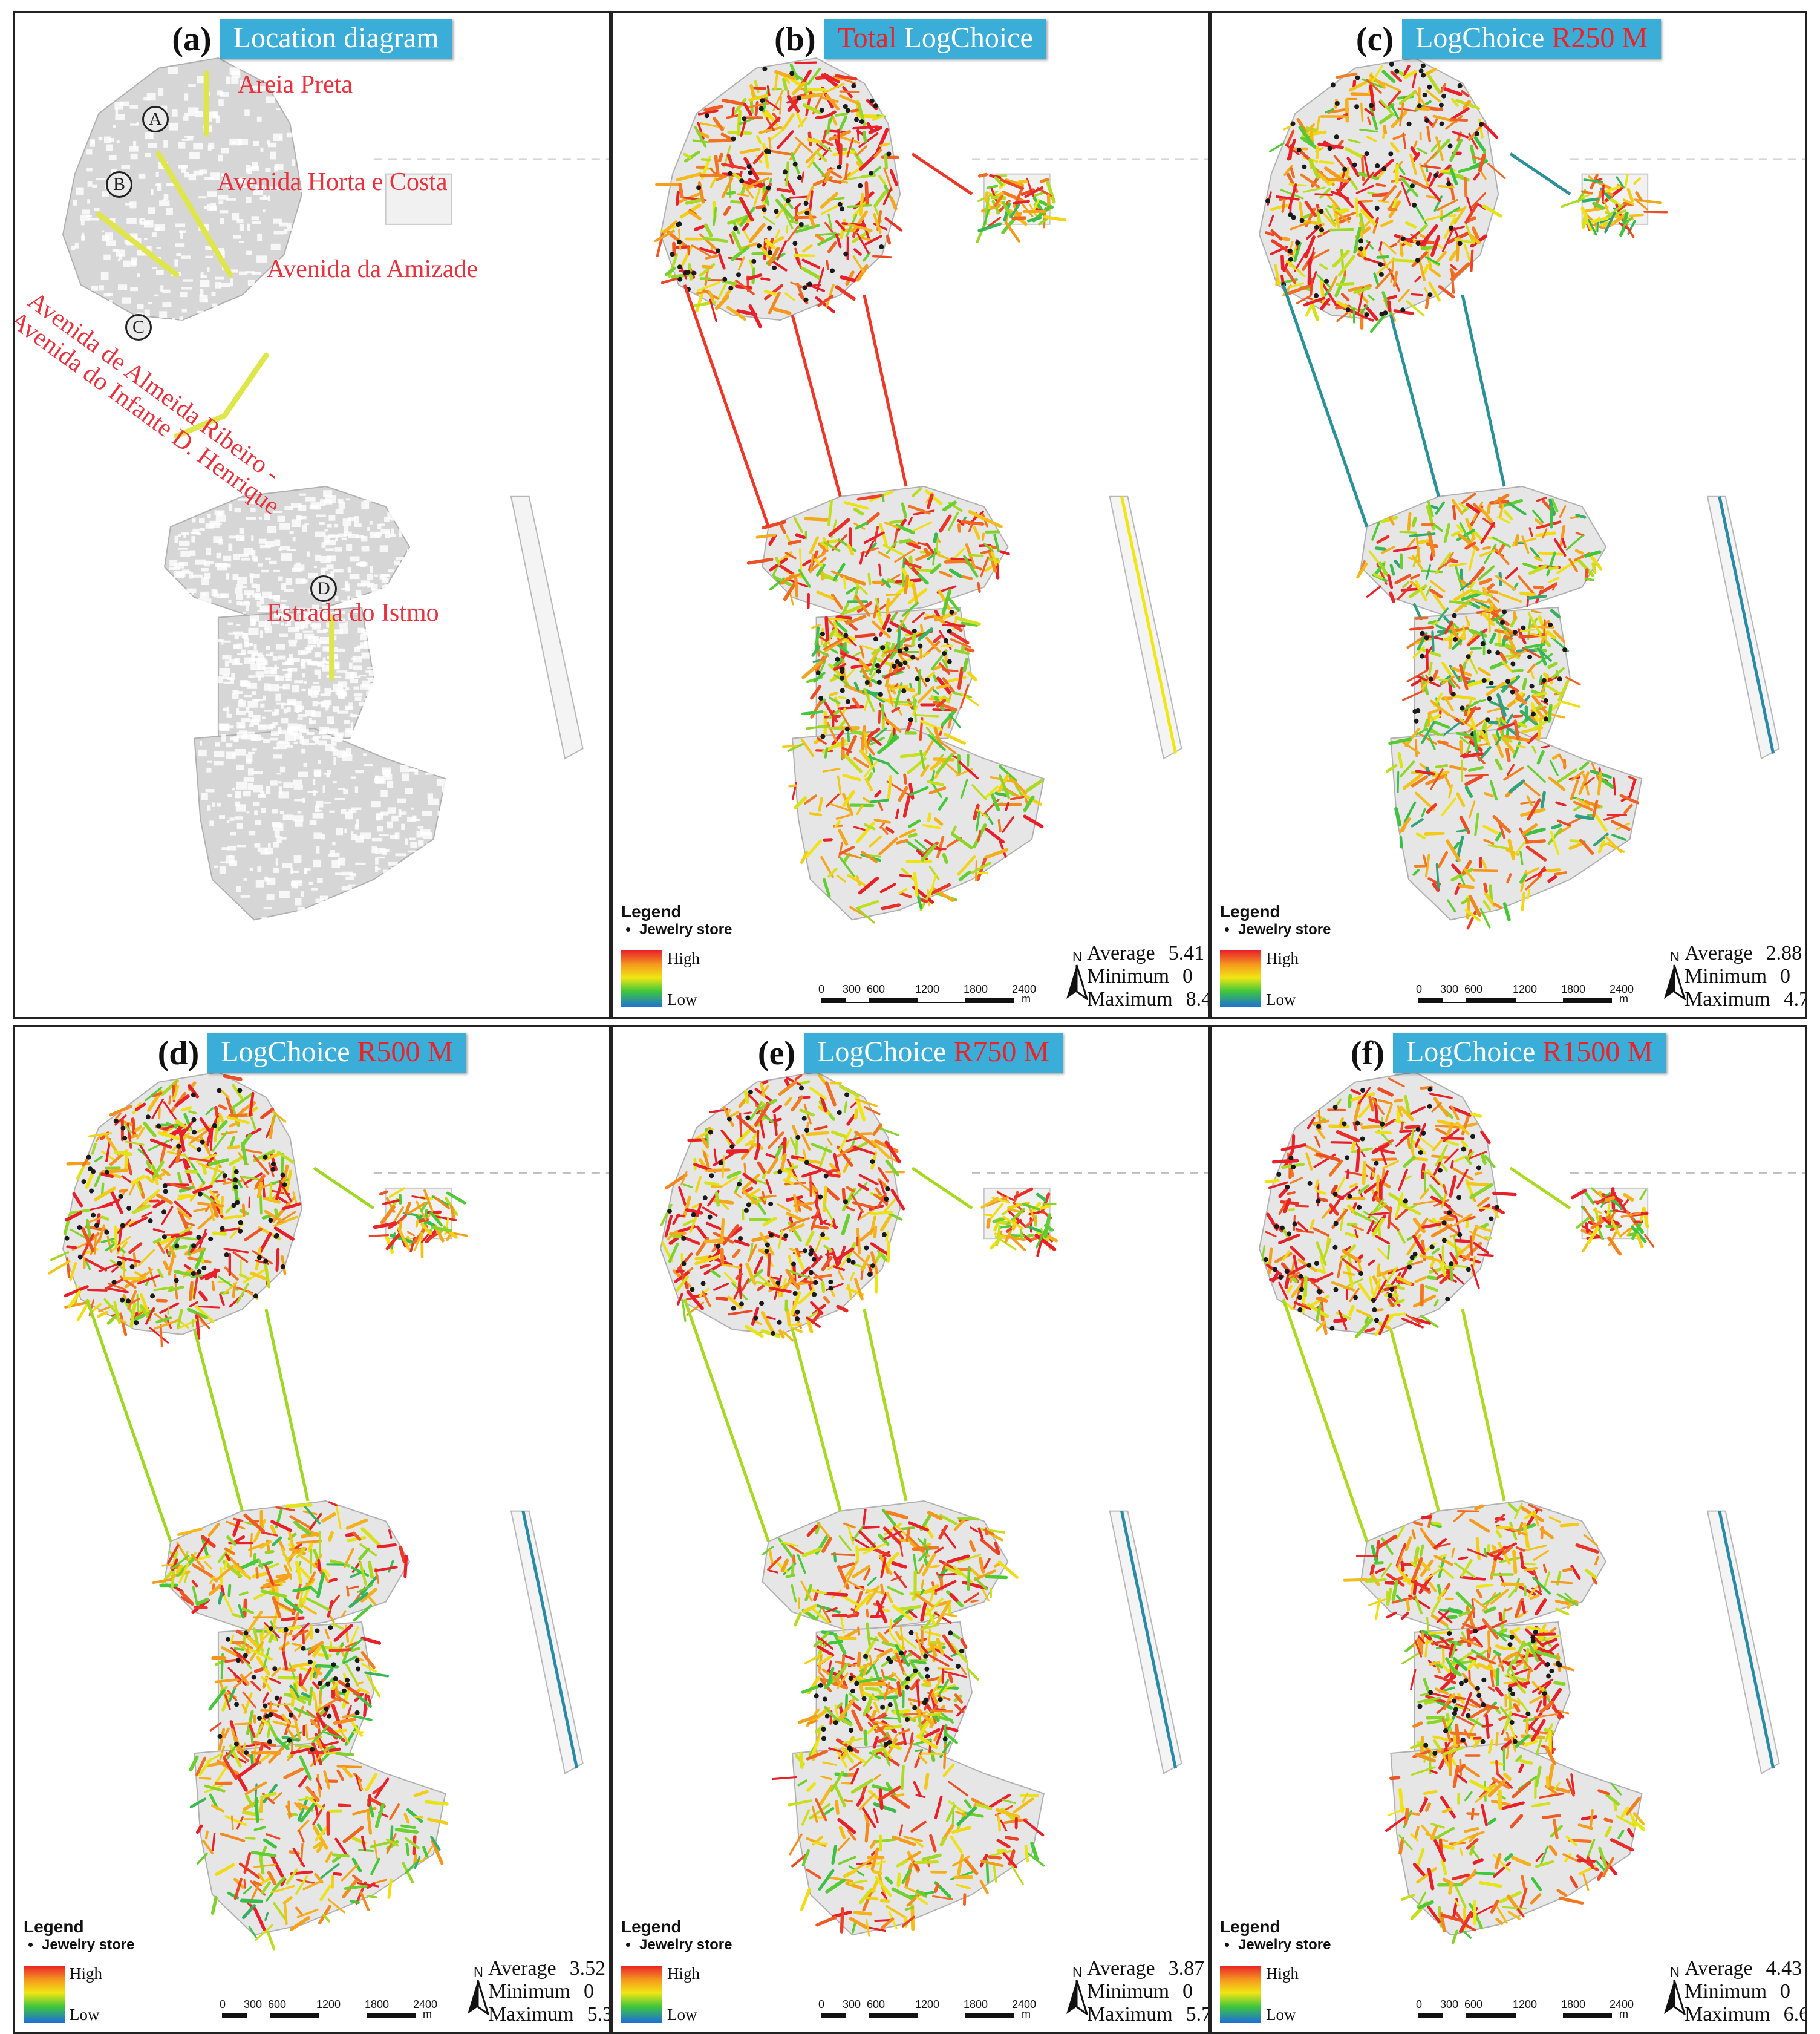  Describe the element at coordinates (253, 2004) in the screenshot. I see `scale-tick: 300` at that location.